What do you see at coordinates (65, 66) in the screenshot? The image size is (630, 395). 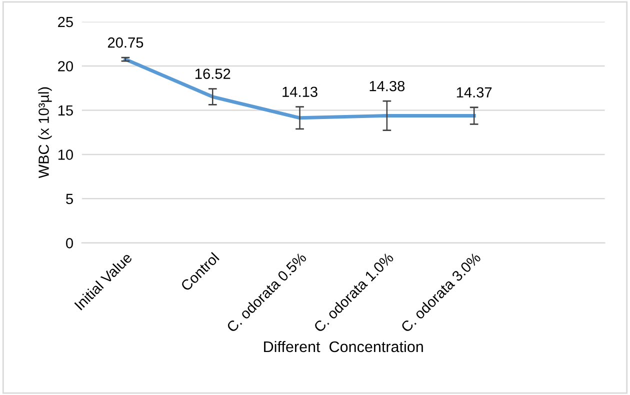 I see `y-tick-label: 20` at bounding box center [65, 66].